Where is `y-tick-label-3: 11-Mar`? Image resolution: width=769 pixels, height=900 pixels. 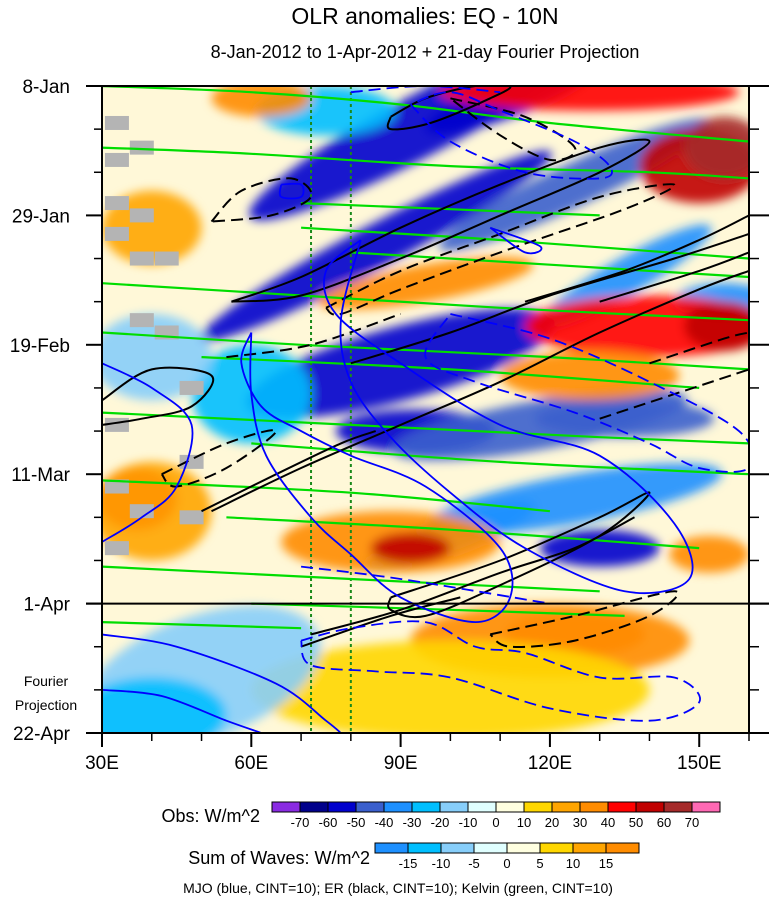
y-tick-label-3: 11-Mar is located at coordinates (40, 475).